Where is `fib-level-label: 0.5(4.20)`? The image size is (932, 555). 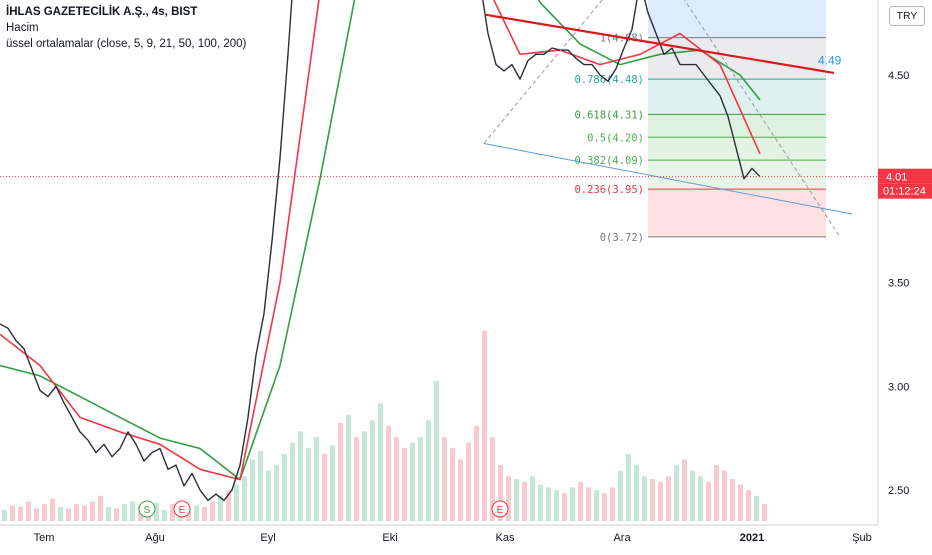
fib-level-label: 0.5(4.20) is located at coordinates (615, 138).